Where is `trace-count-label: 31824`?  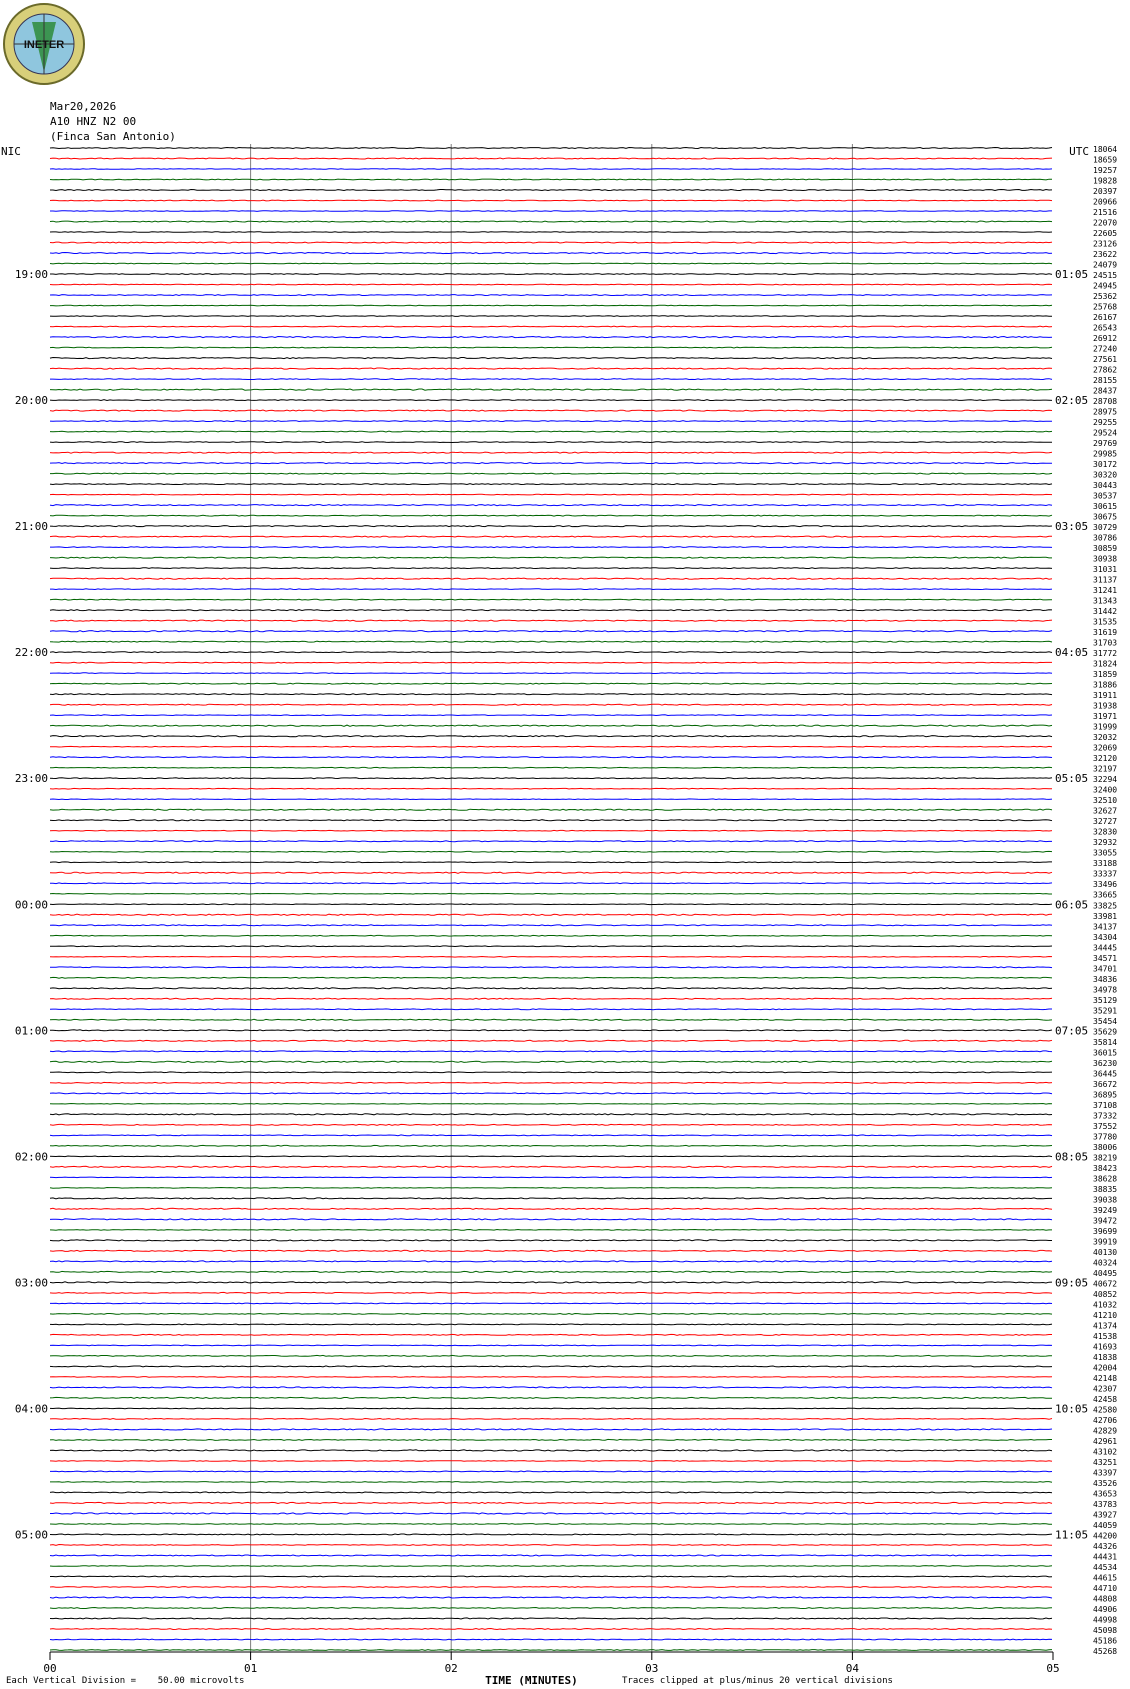
trace-count-label: 31824 is located at coordinates (1105, 664).